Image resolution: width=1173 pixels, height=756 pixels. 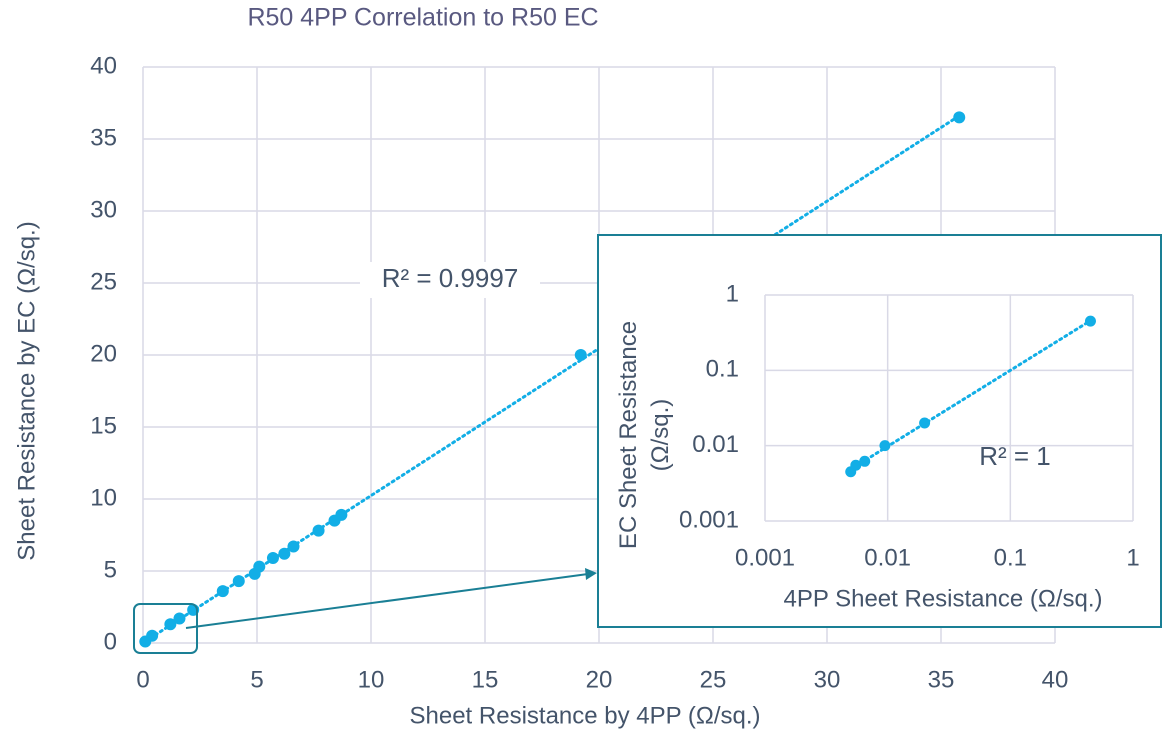 I want to click on y-tick-label: 1, so click(x=732, y=293).